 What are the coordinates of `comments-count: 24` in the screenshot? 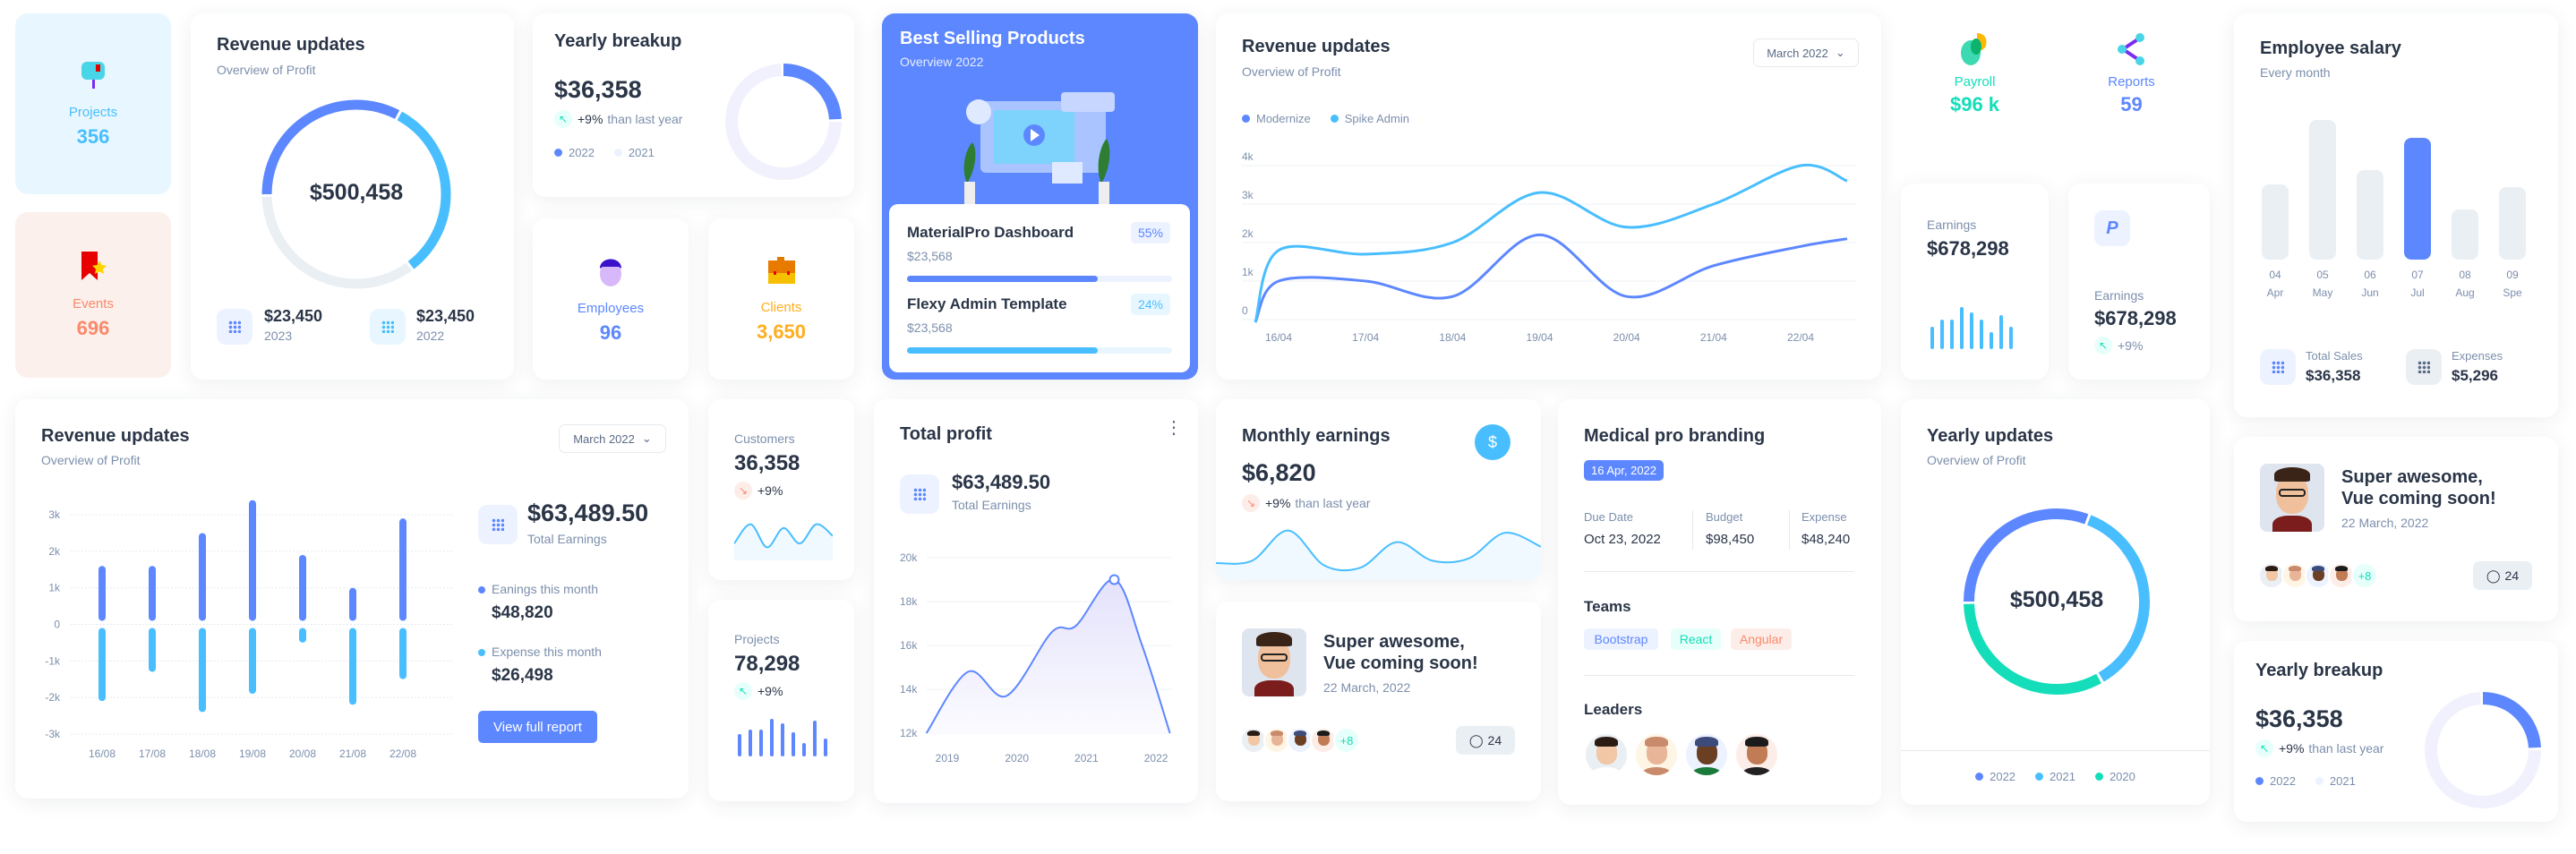 It's located at (2512, 575).